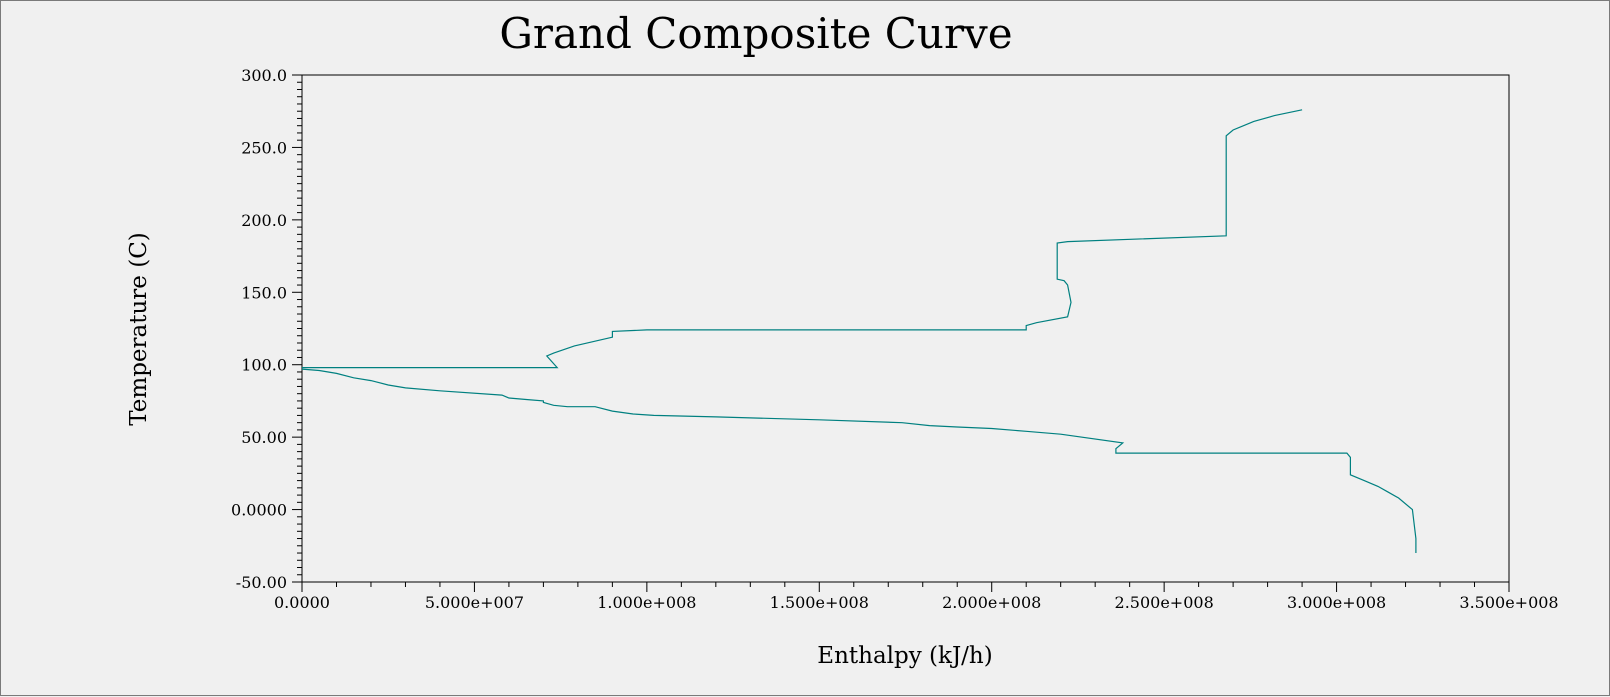 Image resolution: width=1610 pixels, height=697 pixels. What do you see at coordinates (264, 147) in the screenshot?
I see `y-tick-label: 250.0` at bounding box center [264, 147].